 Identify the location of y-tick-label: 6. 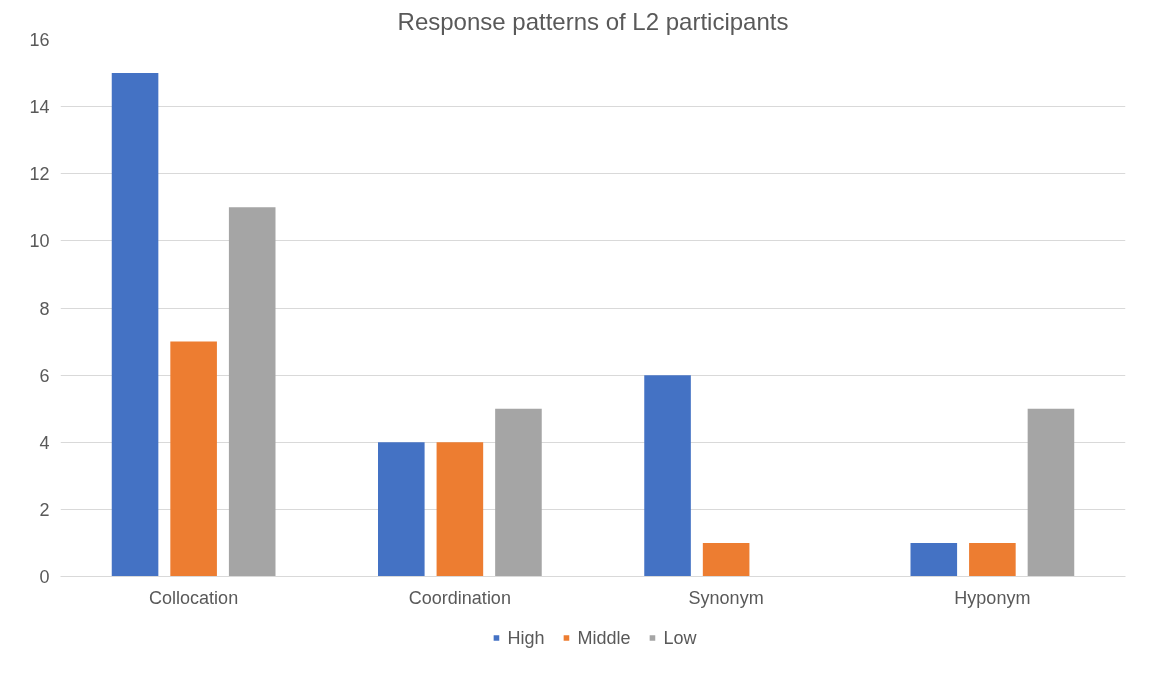
(44, 375).